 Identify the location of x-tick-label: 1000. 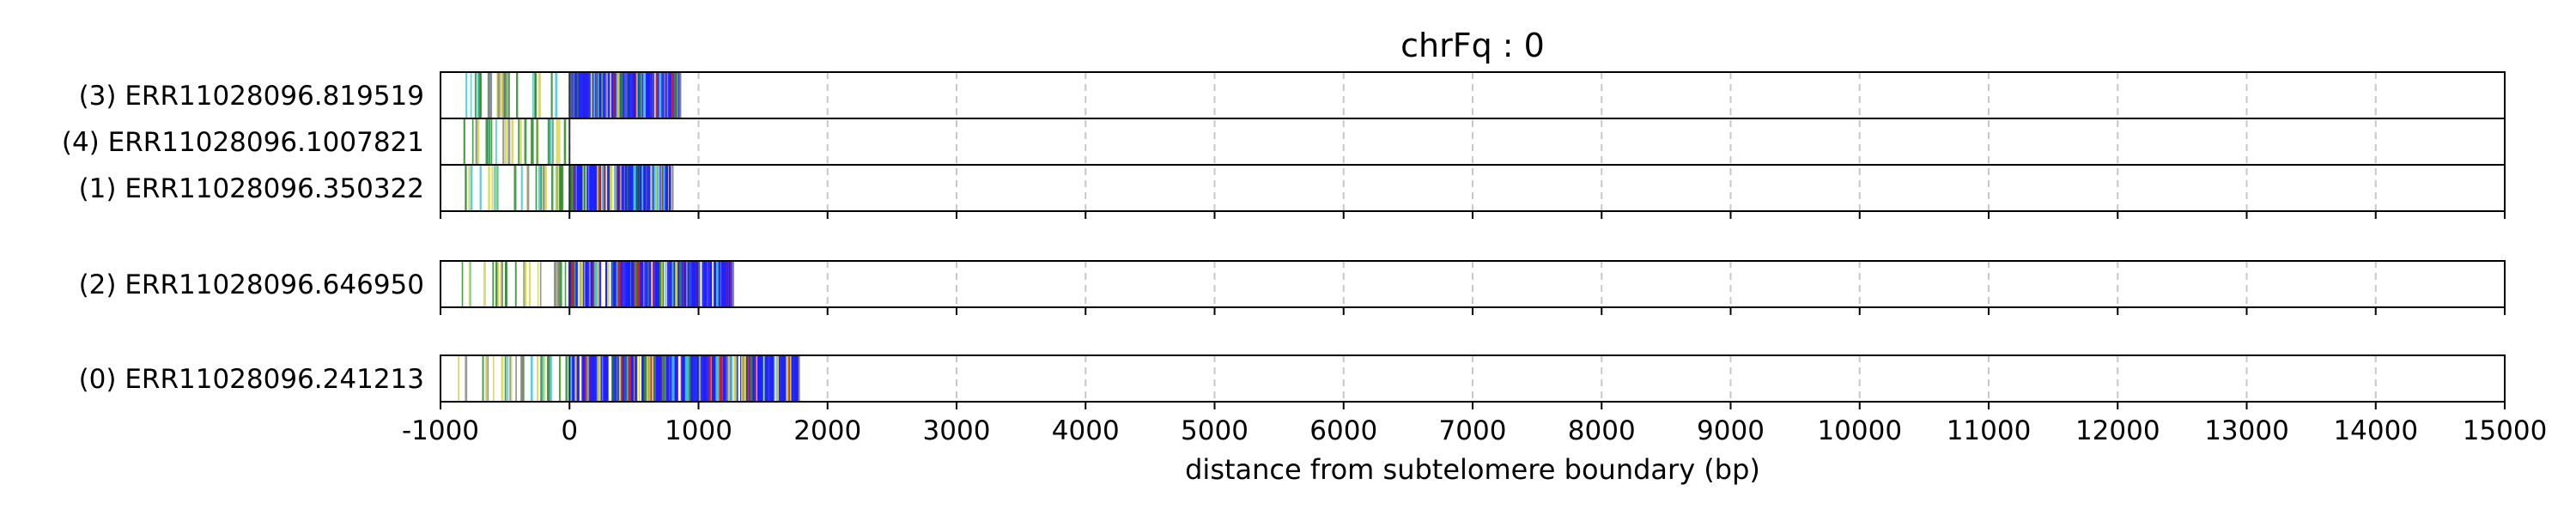
(698, 430).